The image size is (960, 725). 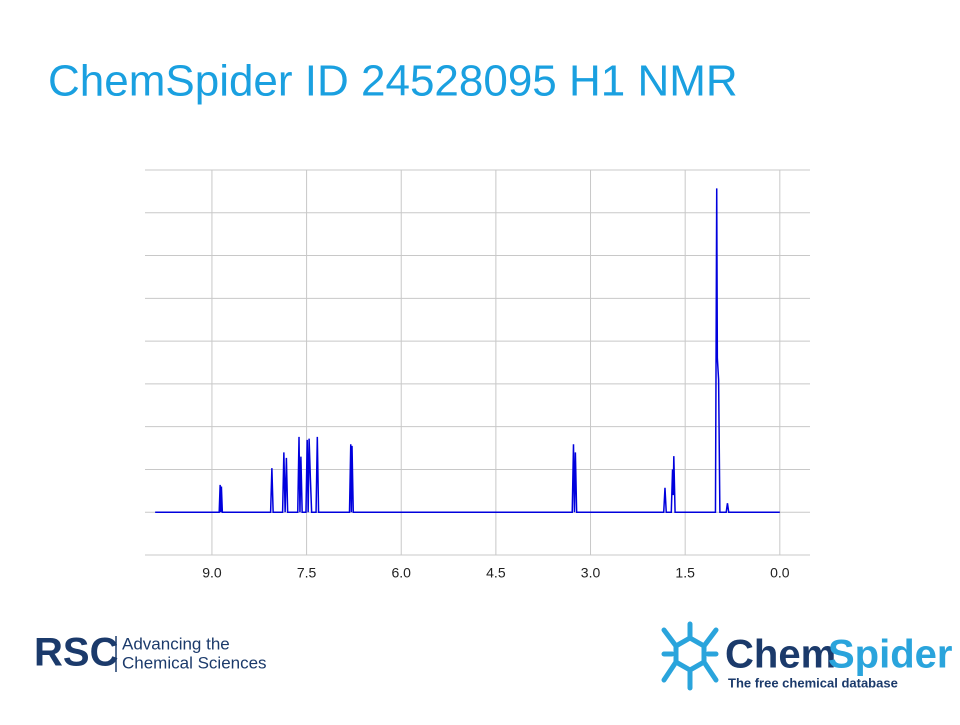 What do you see at coordinates (591, 573) in the screenshot?
I see `x-tick-label: 3.0` at bounding box center [591, 573].